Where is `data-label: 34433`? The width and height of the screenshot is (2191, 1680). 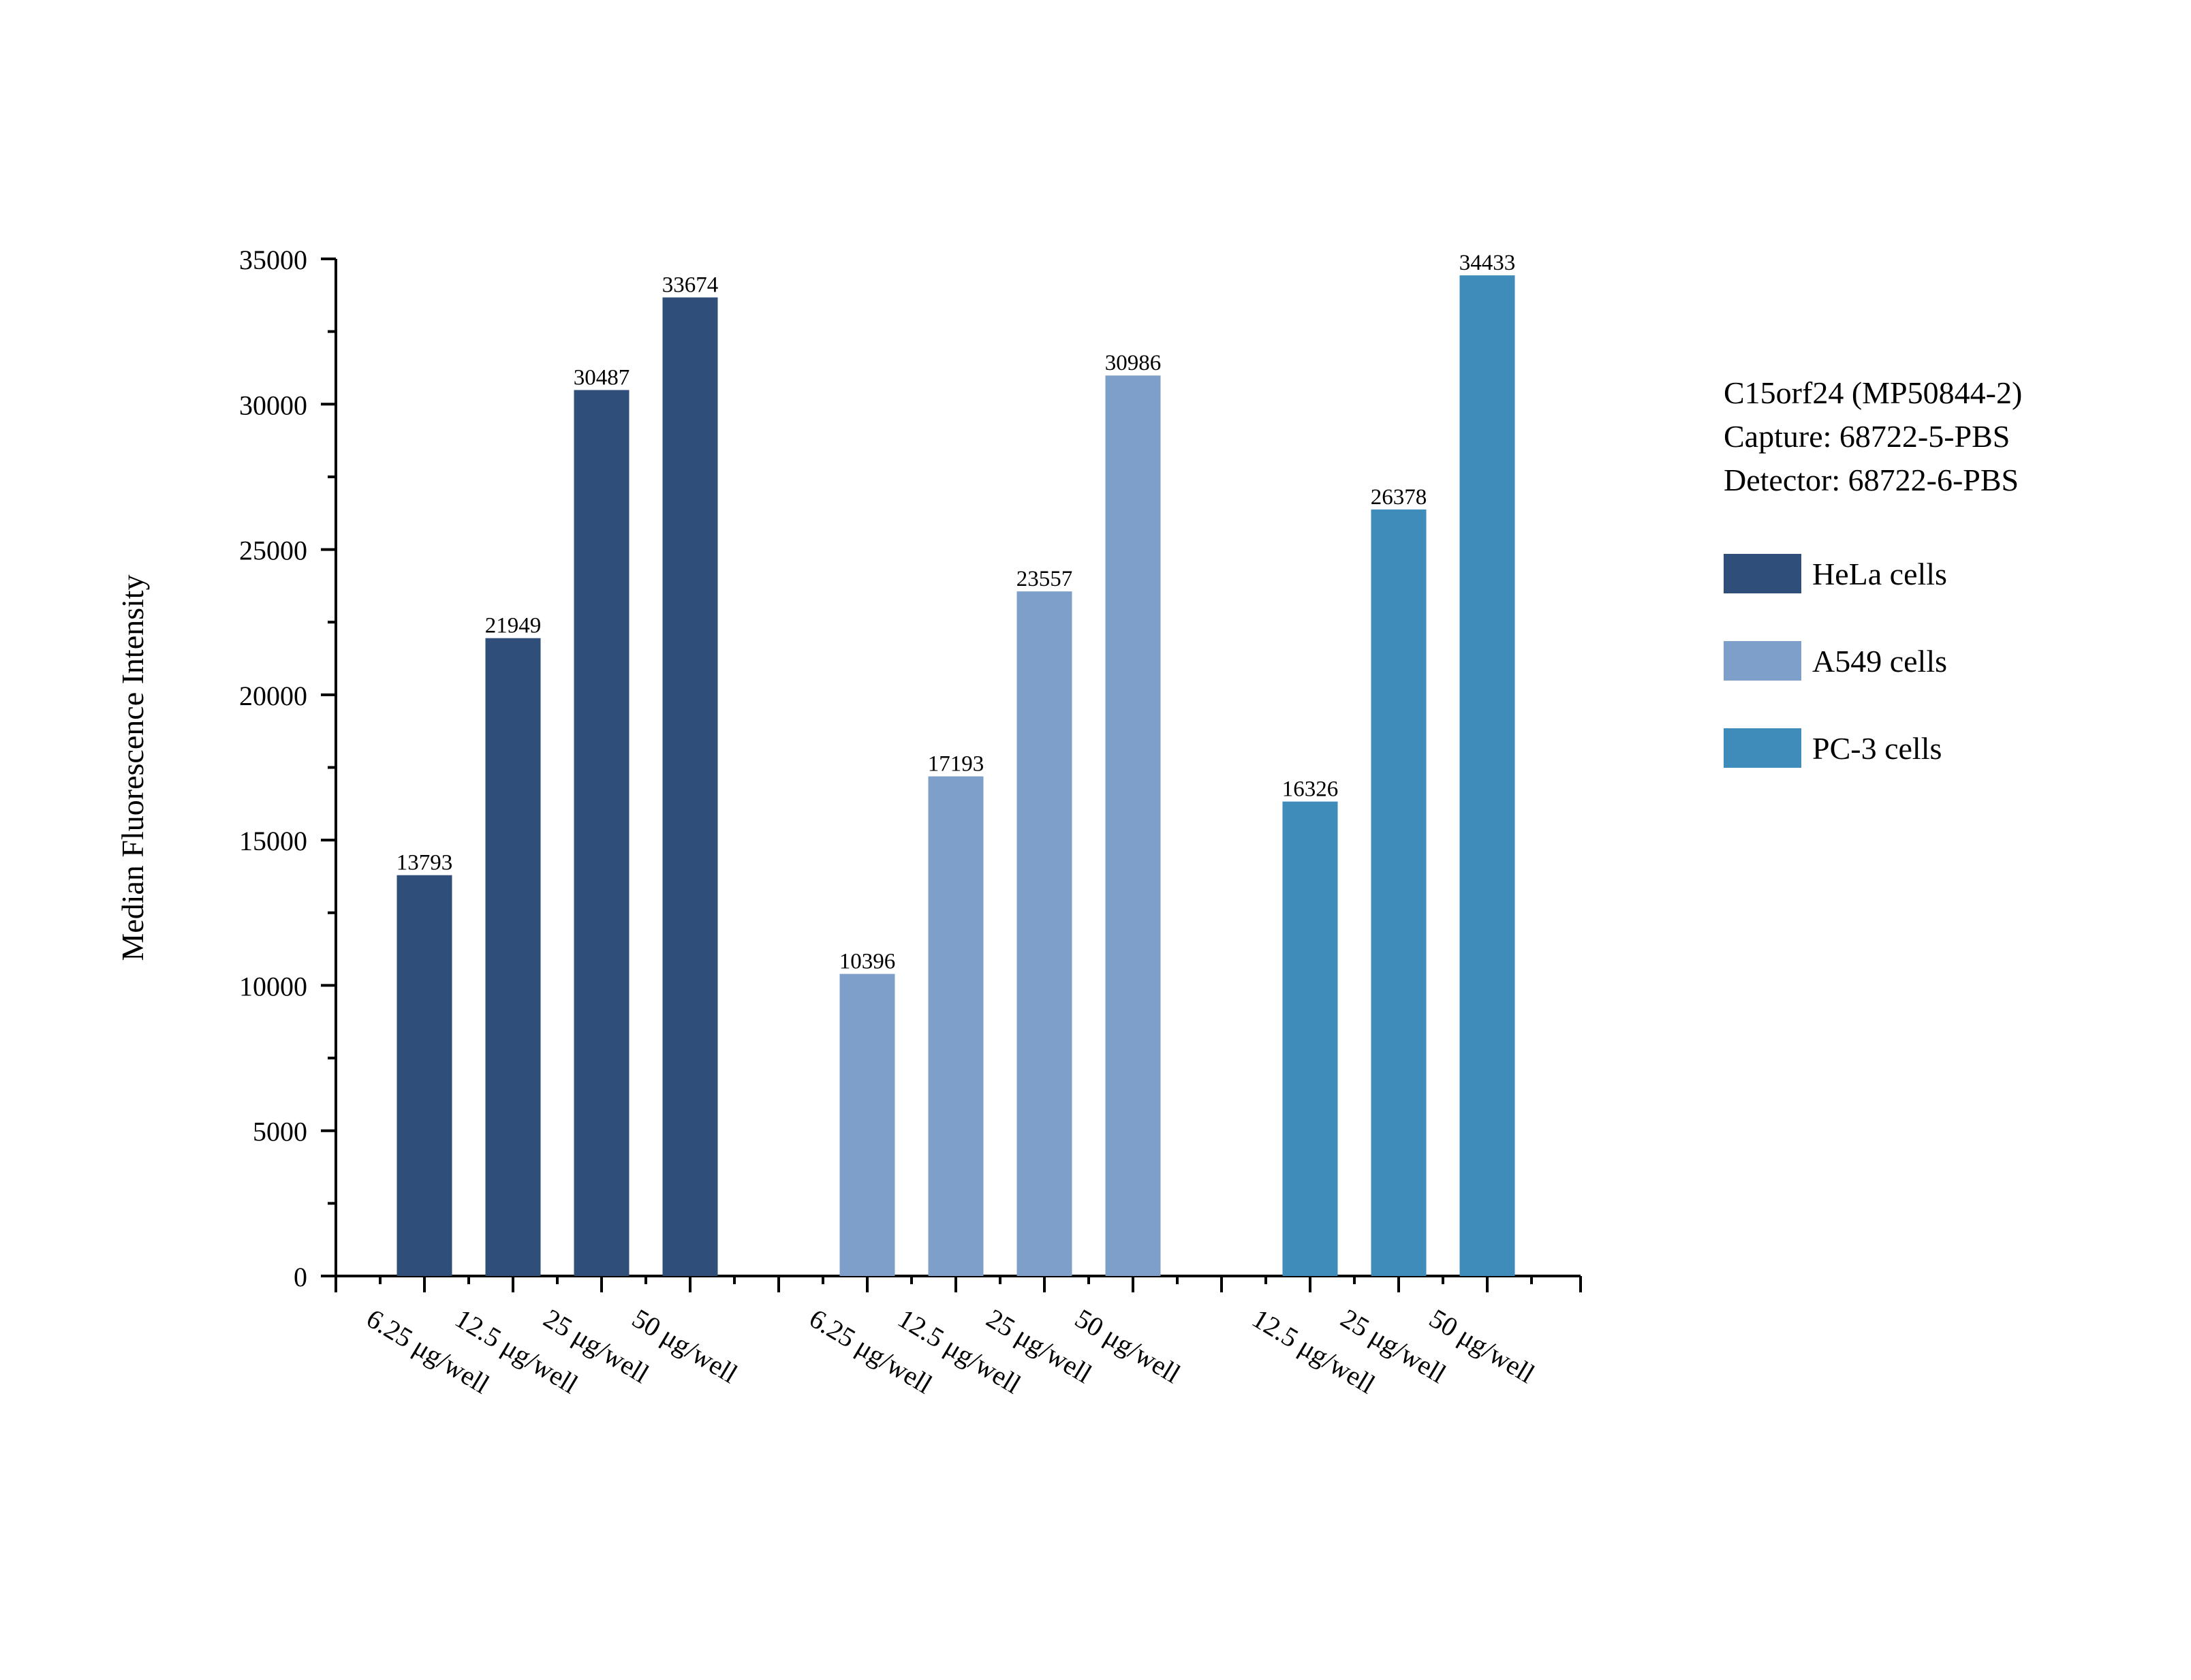
data-label: 34433 is located at coordinates (1487, 263).